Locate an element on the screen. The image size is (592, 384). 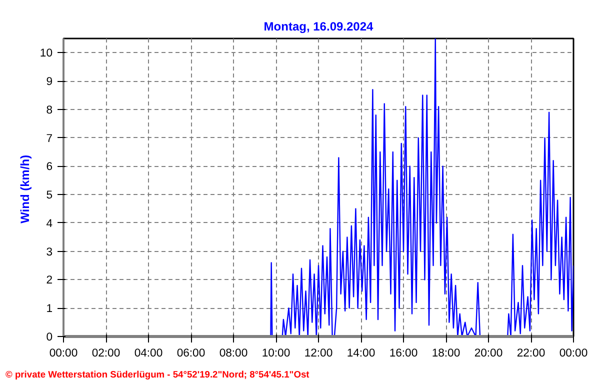
y-tick-label: 5 is located at coordinates (49, 196).